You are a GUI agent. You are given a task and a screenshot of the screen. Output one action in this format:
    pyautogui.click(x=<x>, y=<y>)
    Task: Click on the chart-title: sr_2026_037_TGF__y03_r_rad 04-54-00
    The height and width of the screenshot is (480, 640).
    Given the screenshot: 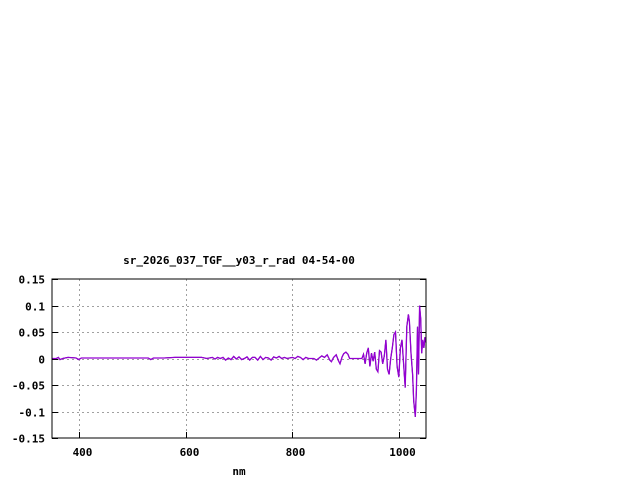 What is the action you would take?
    pyautogui.click(x=239, y=260)
    